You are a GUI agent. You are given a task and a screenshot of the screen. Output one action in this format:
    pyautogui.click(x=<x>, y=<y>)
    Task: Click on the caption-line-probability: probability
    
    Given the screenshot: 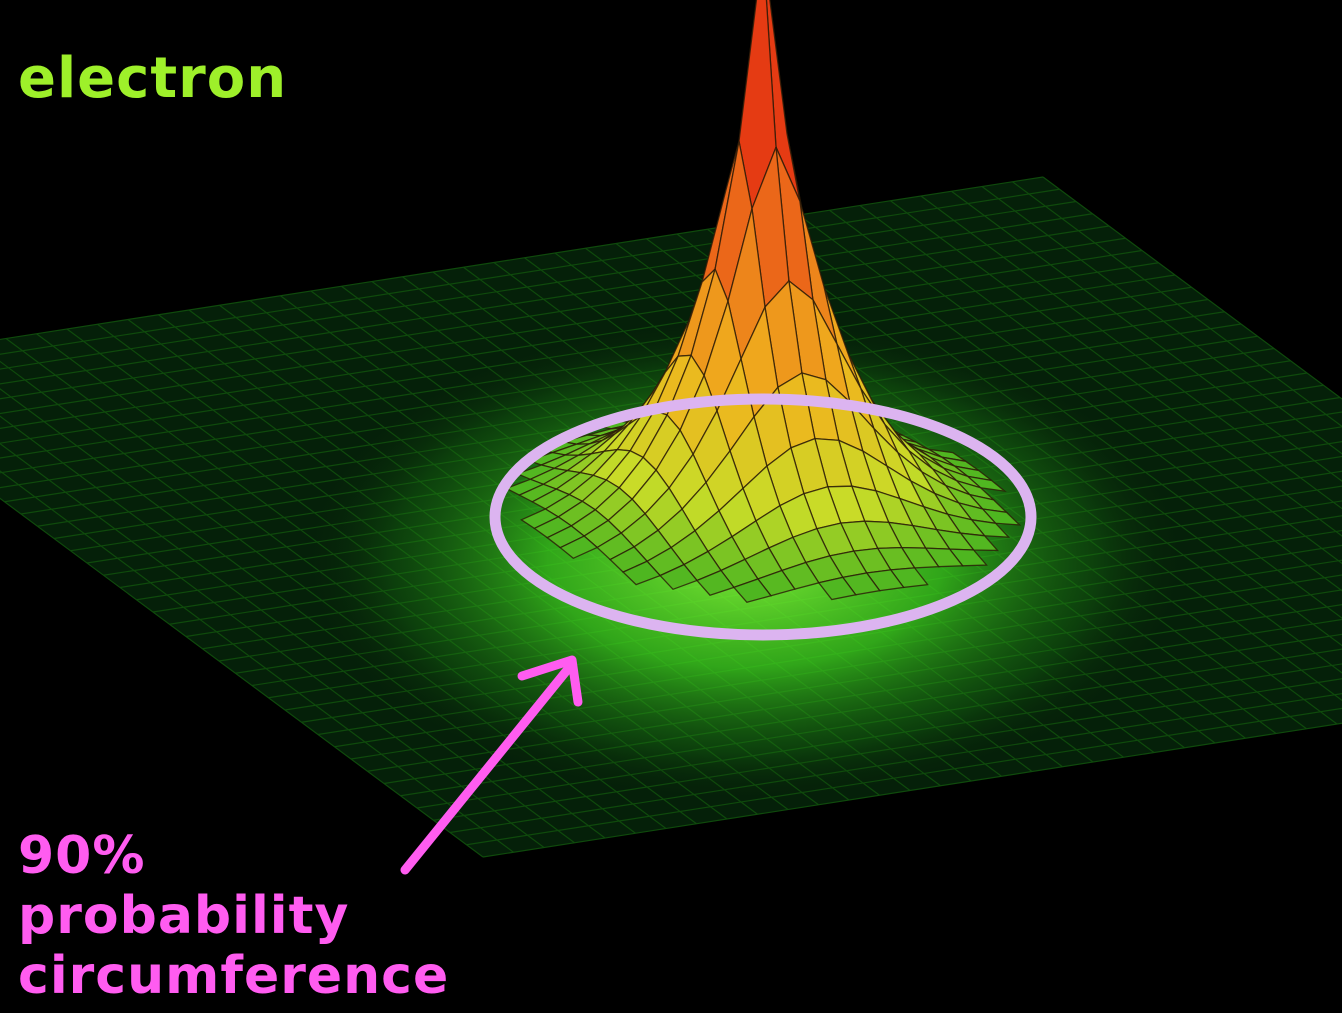 What is the action you would take?
    pyautogui.click(x=184, y=916)
    